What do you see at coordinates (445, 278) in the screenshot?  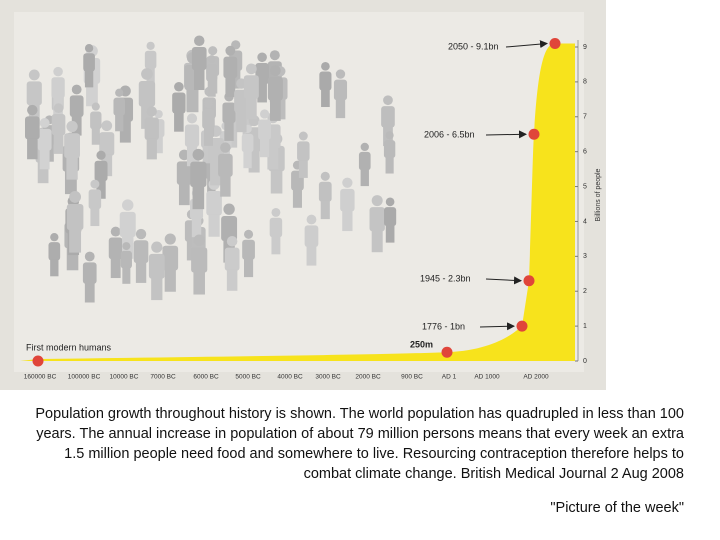 I see `point-label: 1945 - 2.3bn` at bounding box center [445, 278].